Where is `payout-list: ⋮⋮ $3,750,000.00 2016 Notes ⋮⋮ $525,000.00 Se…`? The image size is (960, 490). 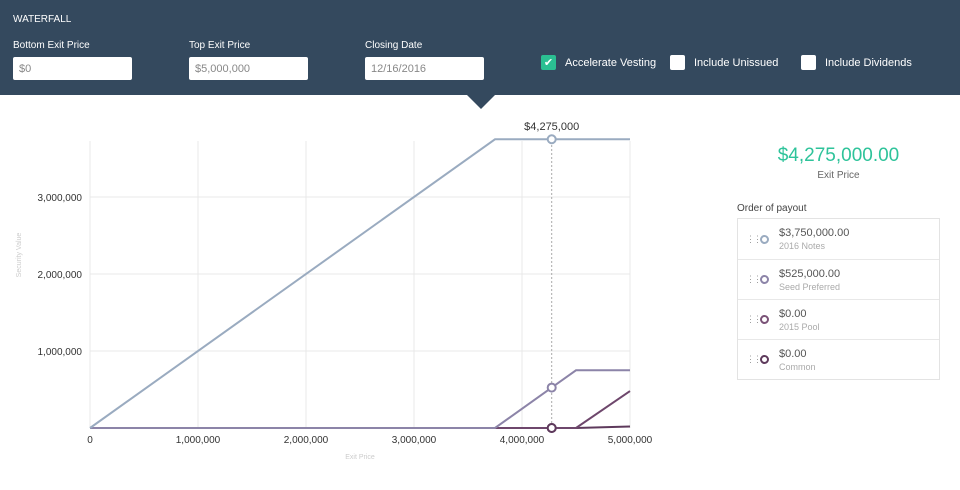 payout-list: ⋮⋮ $3,750,000.00 2016 Notes ⋮⋮ $525,000.00 Se… is located at coordinates (838, 299).